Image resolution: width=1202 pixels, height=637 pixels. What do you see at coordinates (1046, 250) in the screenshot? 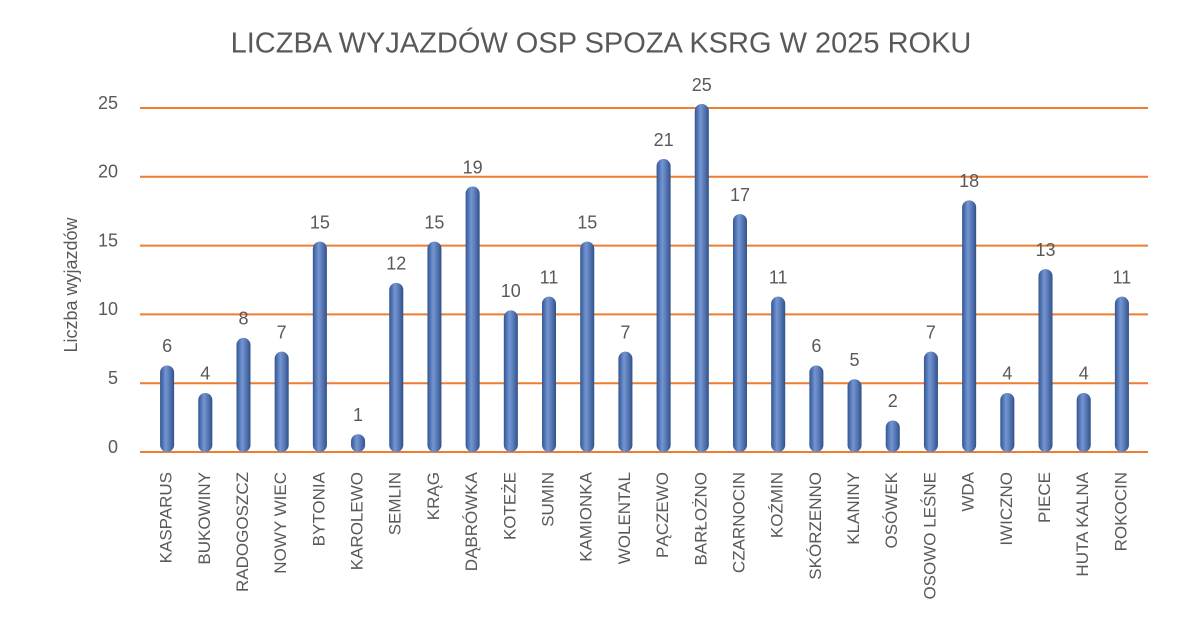
I see `value-label: 13` at bounding box center [1046, 250].